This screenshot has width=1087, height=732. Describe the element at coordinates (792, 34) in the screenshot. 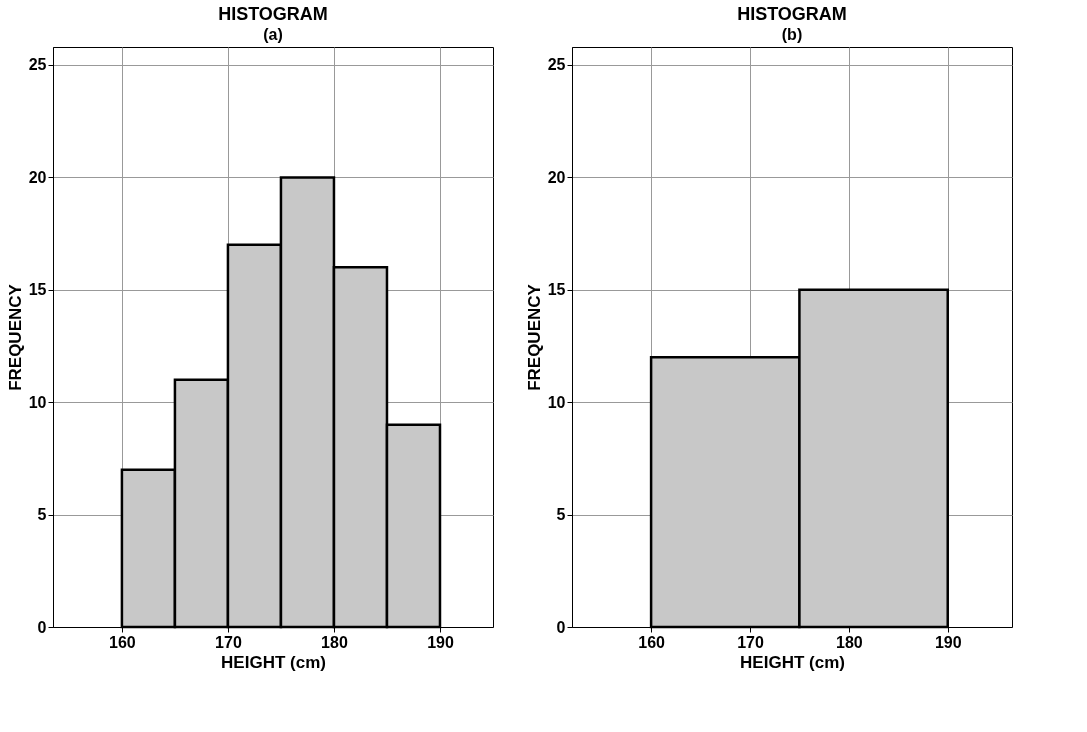

I see `chart-subtitle: (b)` at that location.